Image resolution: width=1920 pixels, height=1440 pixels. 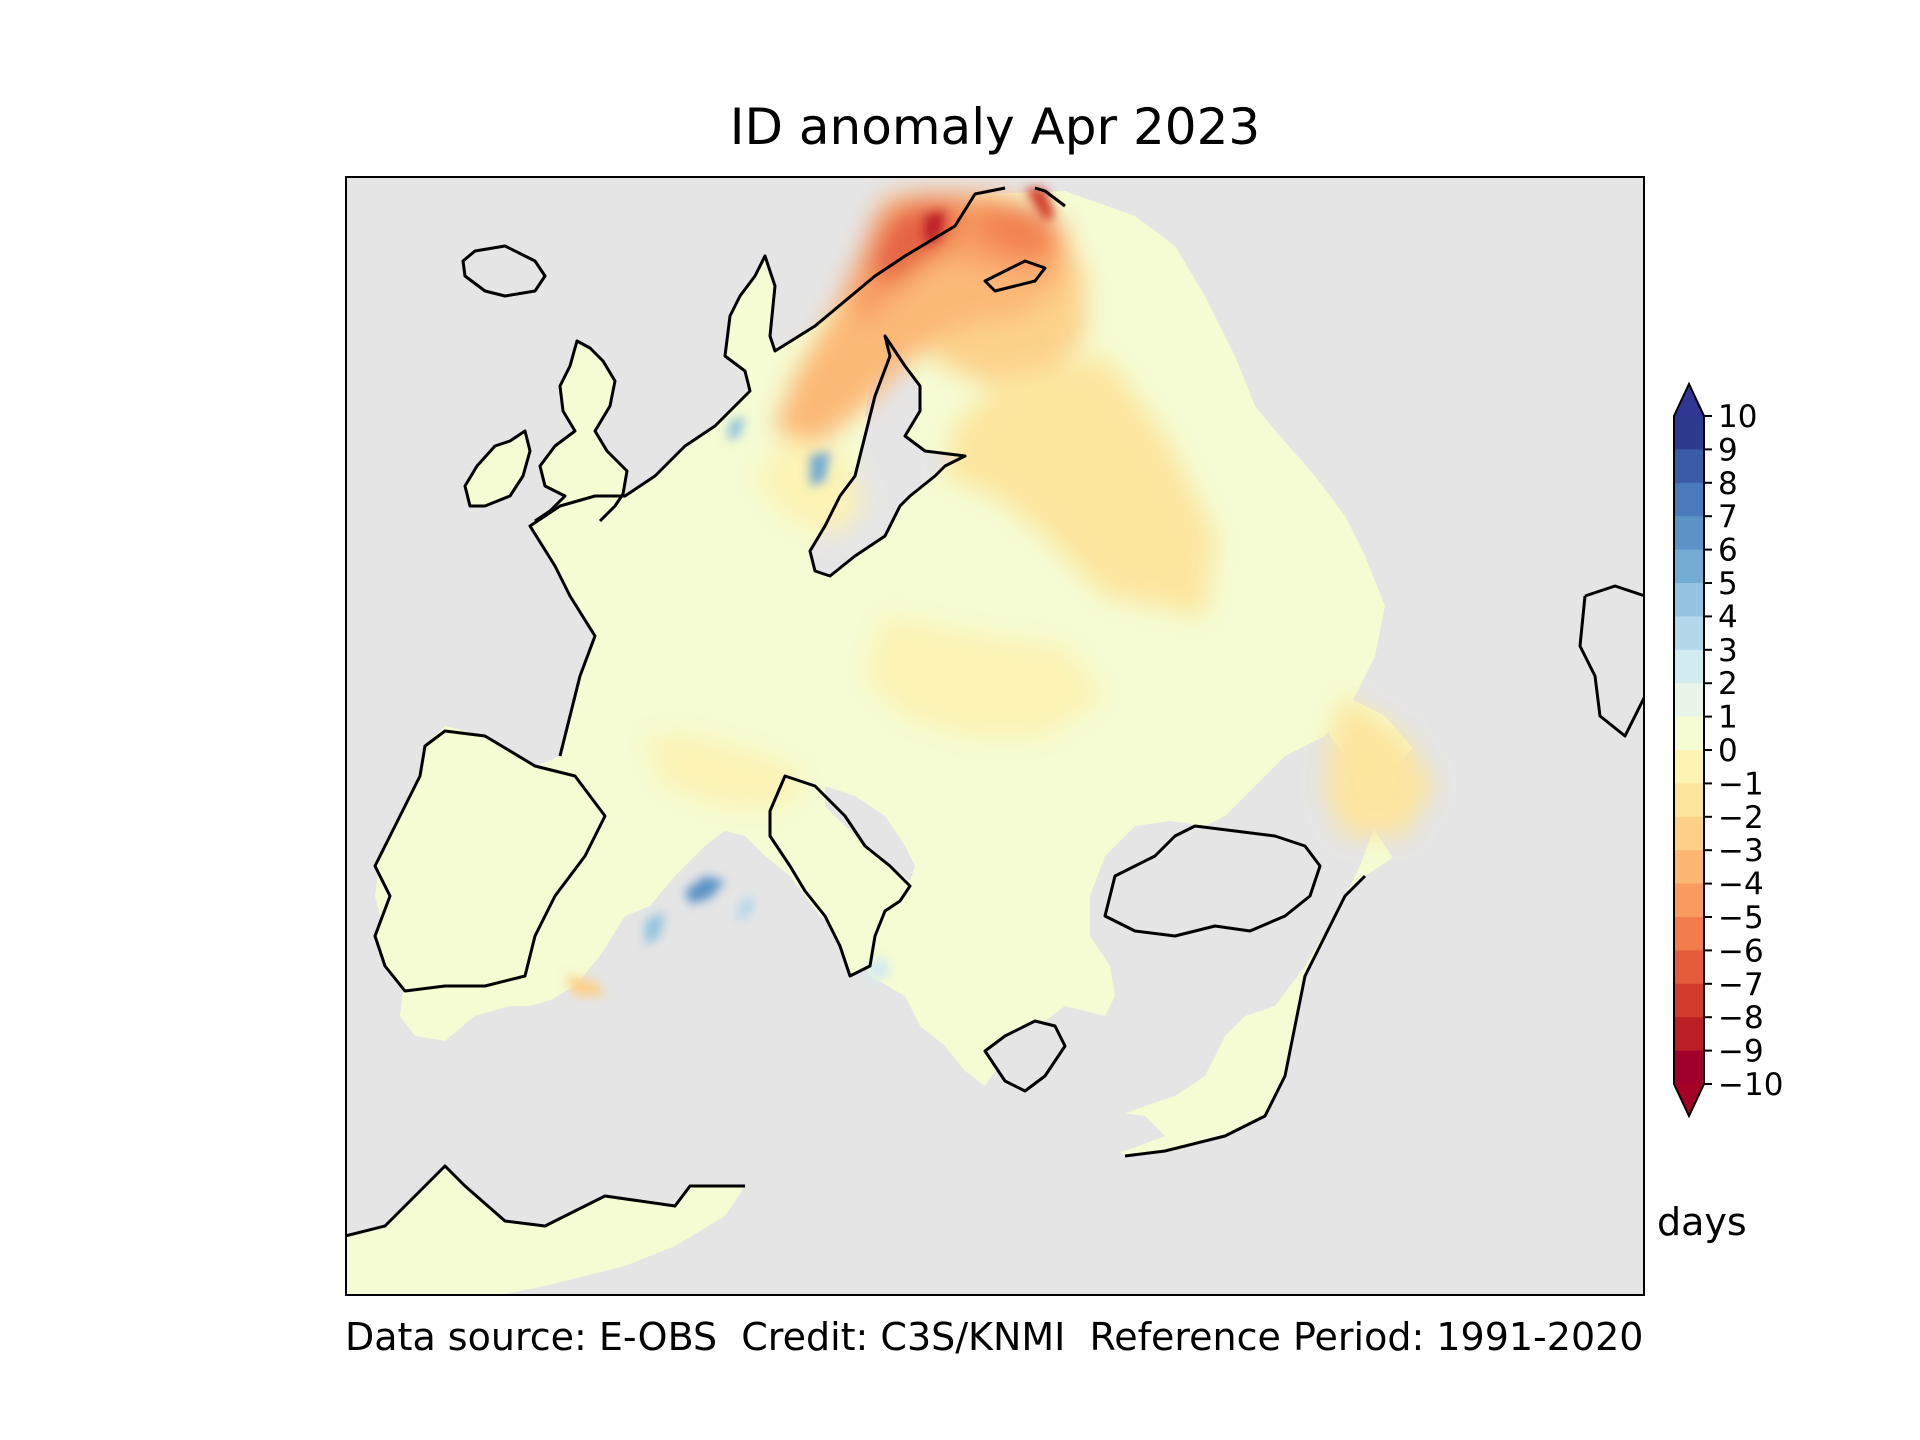 What do you see at coordinates (1728, 617) in the screenshot?
I see `colorbar-tick-label: 4` at bounding box center [1728, 617].